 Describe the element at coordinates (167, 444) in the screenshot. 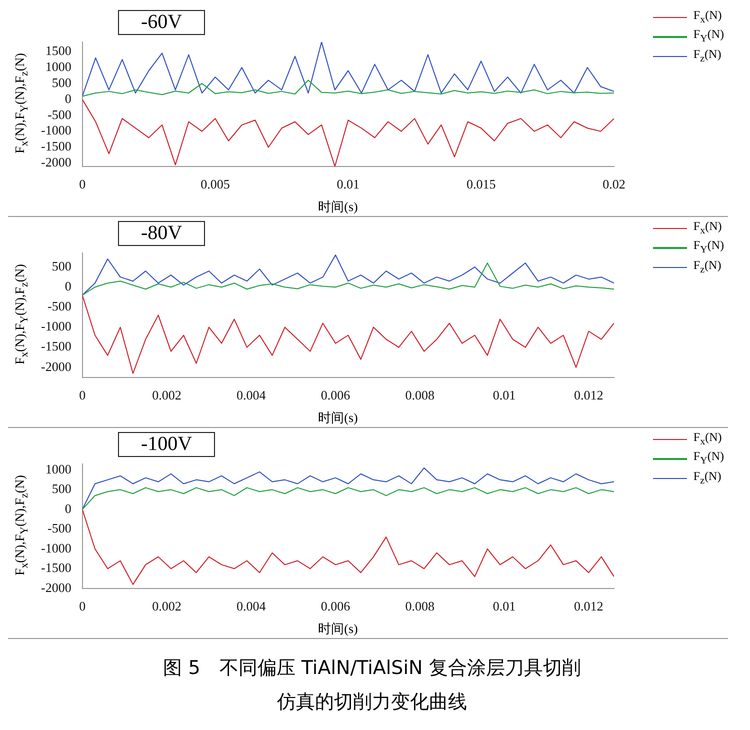

I see `chart-title: -100V` at that location.